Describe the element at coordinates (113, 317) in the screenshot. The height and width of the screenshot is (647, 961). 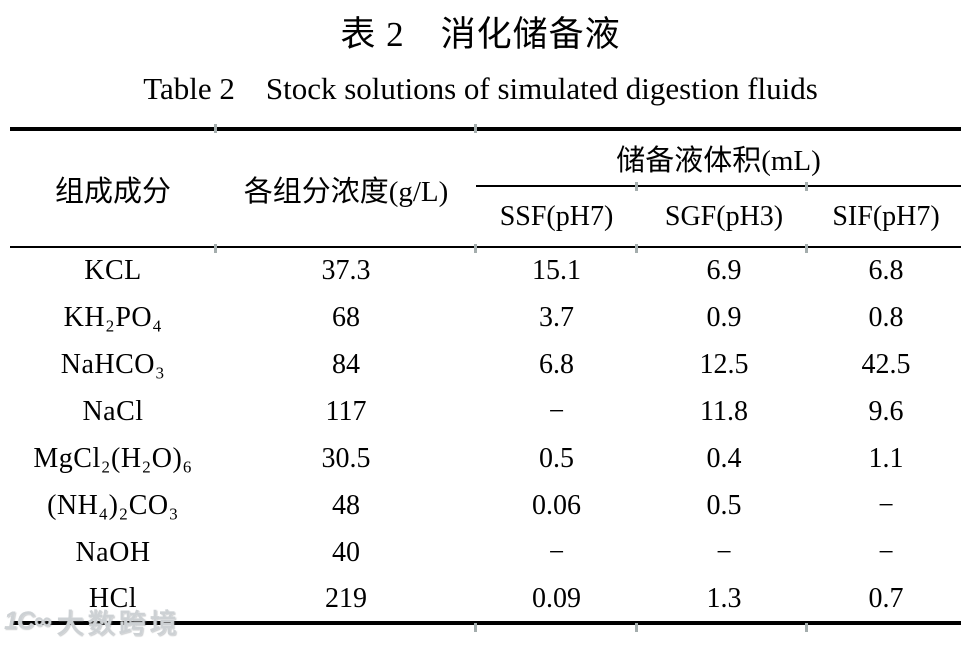
I see `cell-component: KH₂PO₄` at that location.